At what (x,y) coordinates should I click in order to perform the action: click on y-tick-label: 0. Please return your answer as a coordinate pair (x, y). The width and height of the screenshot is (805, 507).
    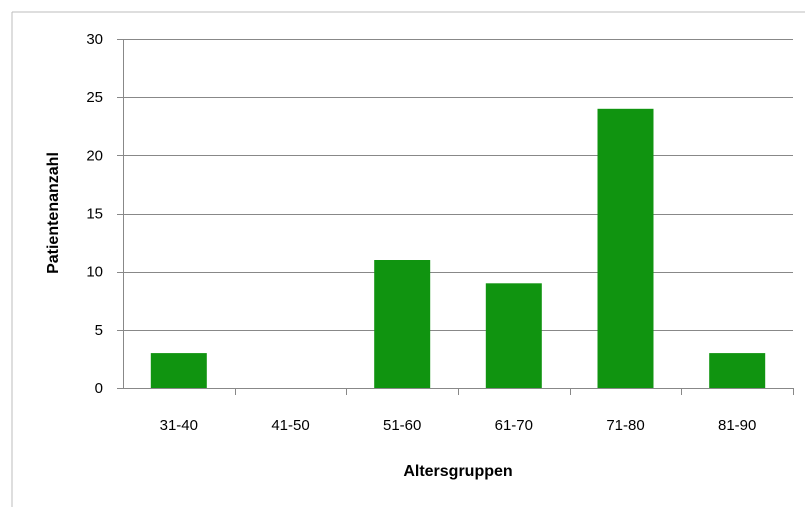
    Looking at the image, I should click on (99, 388).